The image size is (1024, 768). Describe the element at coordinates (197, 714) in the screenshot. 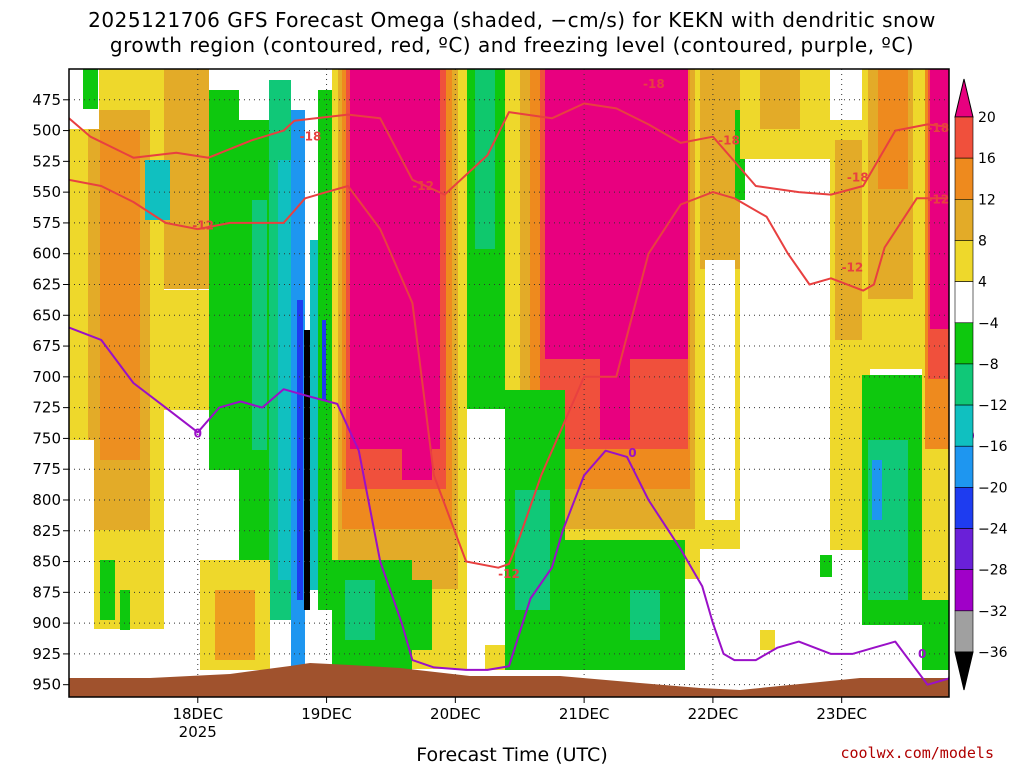

I see `x-tick-label: 18DEC` at that location.